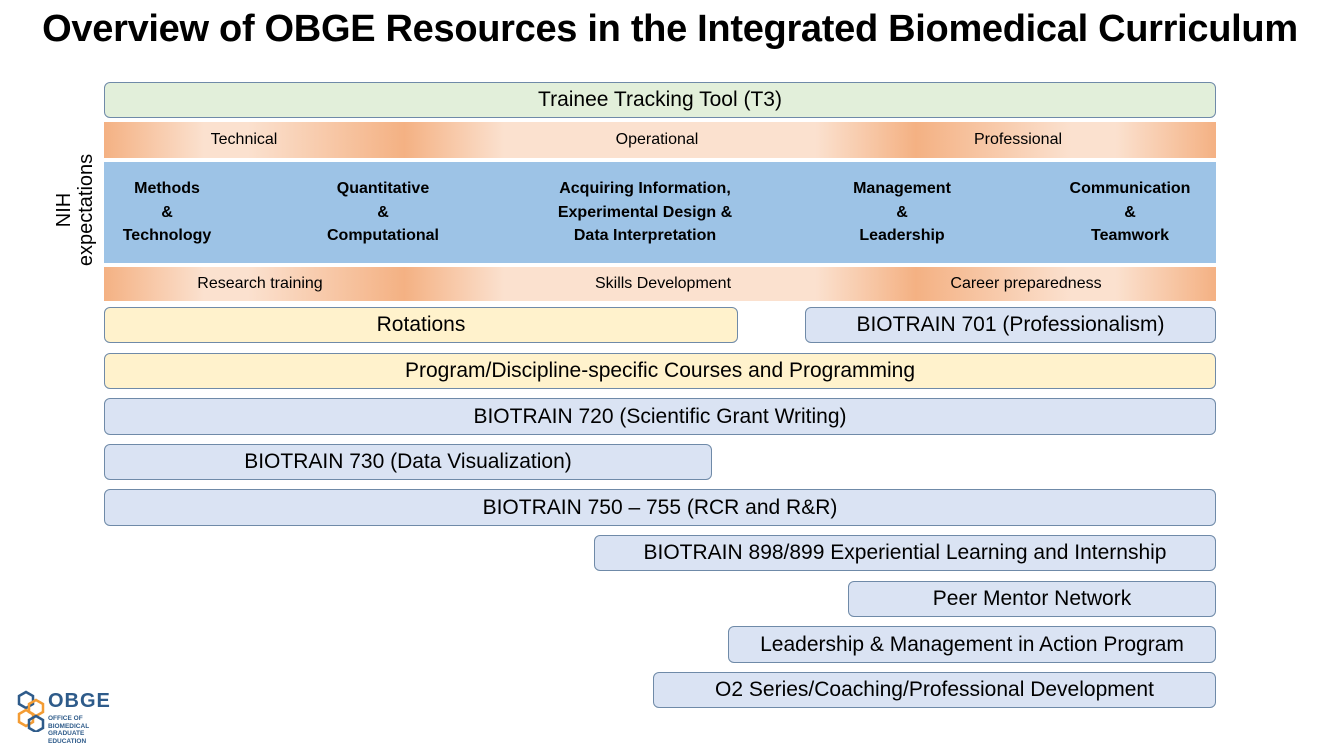 This screenshot has width=1333, height=750. I want to click on nih-column-methods-technology: Methods & Technology, so click(167, 212).